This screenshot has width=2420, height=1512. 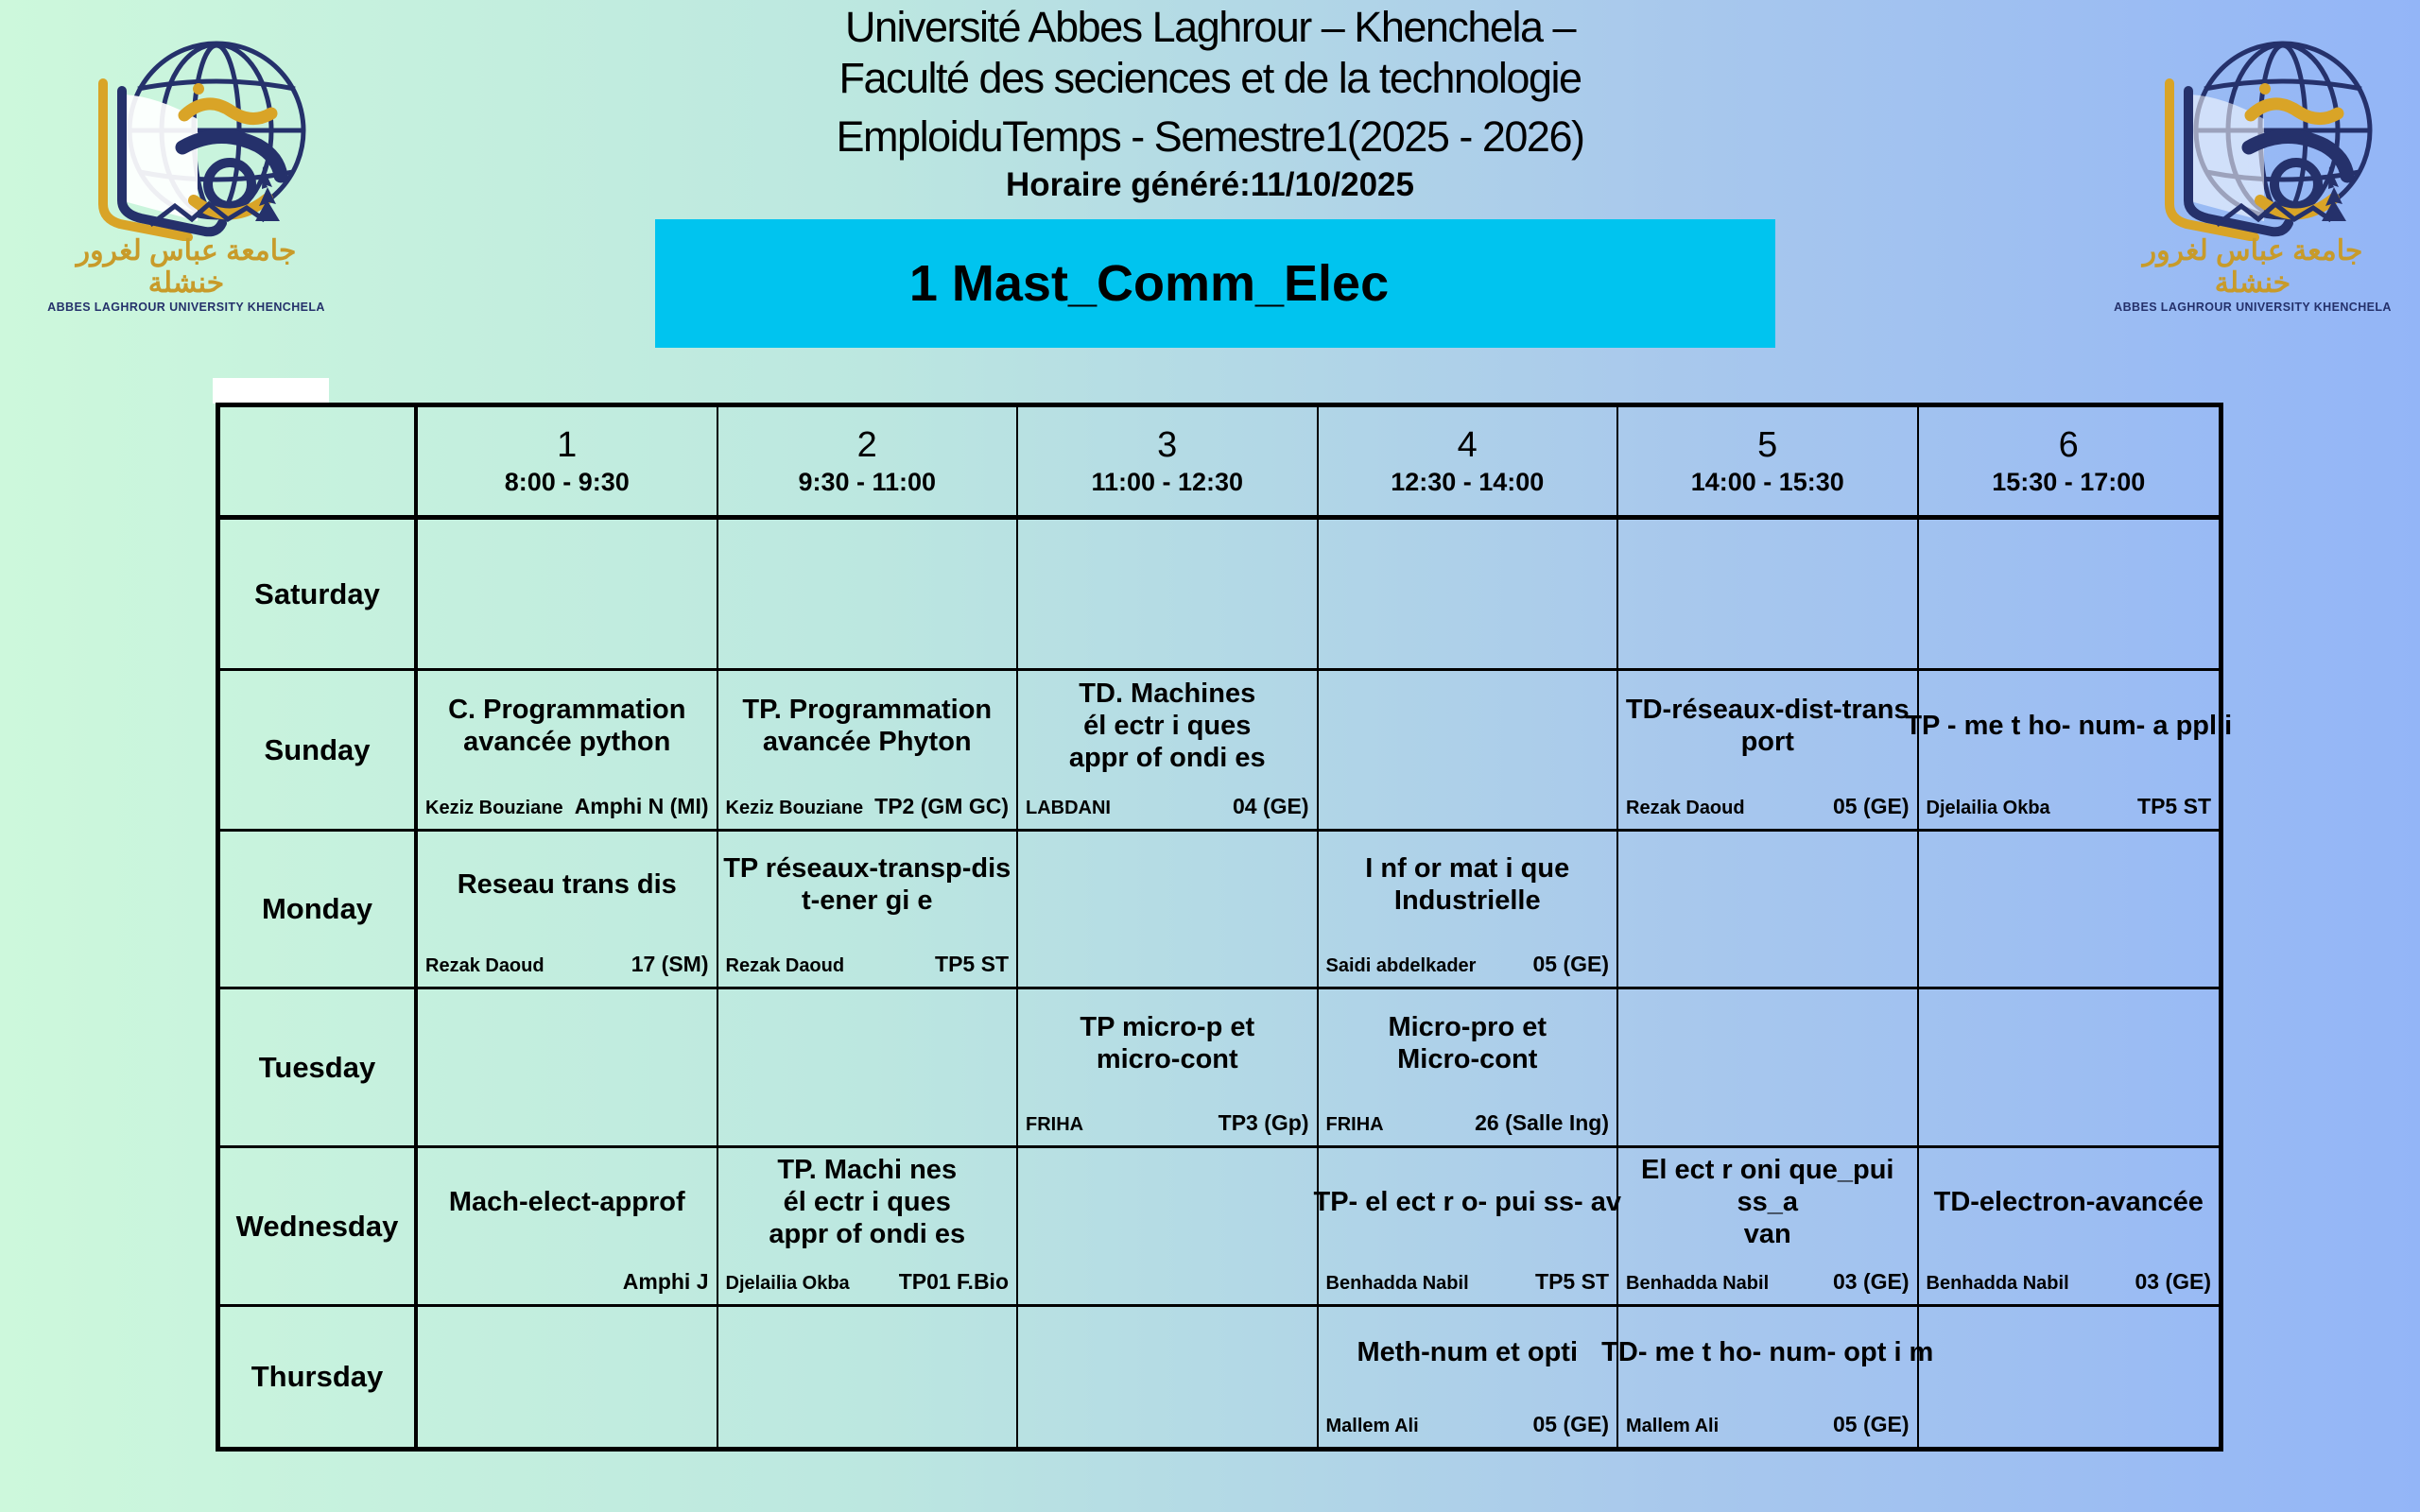 I want to click on course-footer: Saidi abdelkader 05 (GE), so click(x=1468, y=964).